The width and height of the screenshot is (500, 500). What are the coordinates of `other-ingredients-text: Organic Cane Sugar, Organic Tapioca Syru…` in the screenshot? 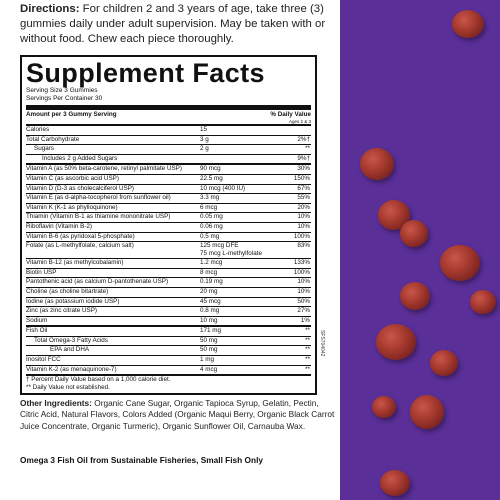 It's located at (177, 414).